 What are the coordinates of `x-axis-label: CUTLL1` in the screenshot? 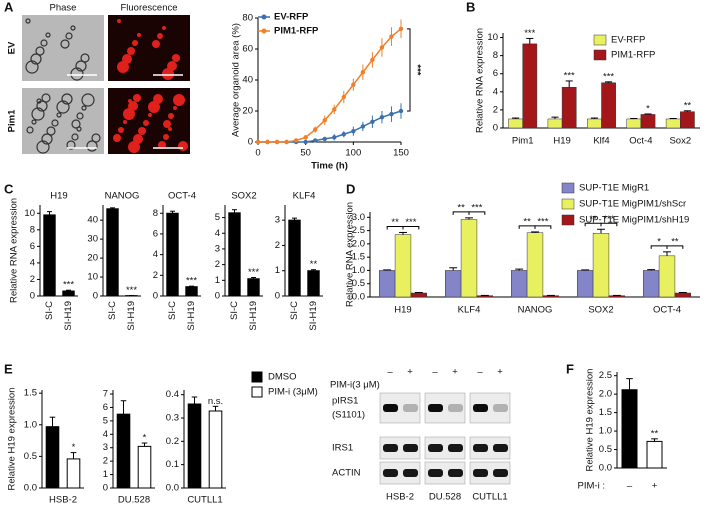 It's located at (204, 500).